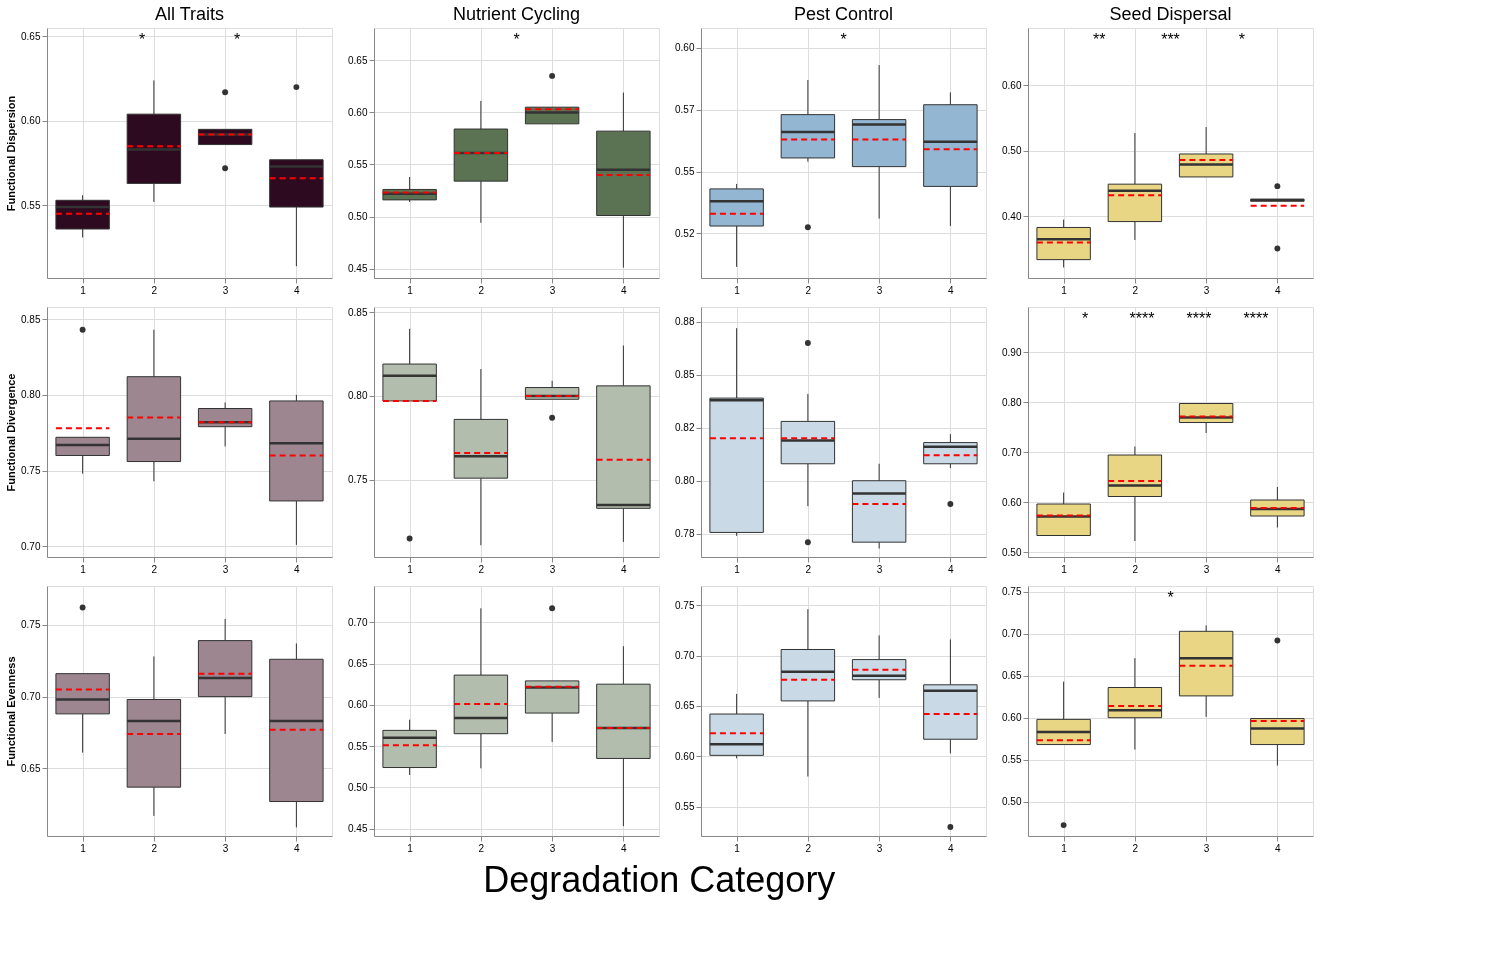 This screenshot has width=1485, height=976. What do you see at coordinates (358, 829) in the screenshot?
I see `y-tick-label: 0.45` at bounding box center [358, 829].